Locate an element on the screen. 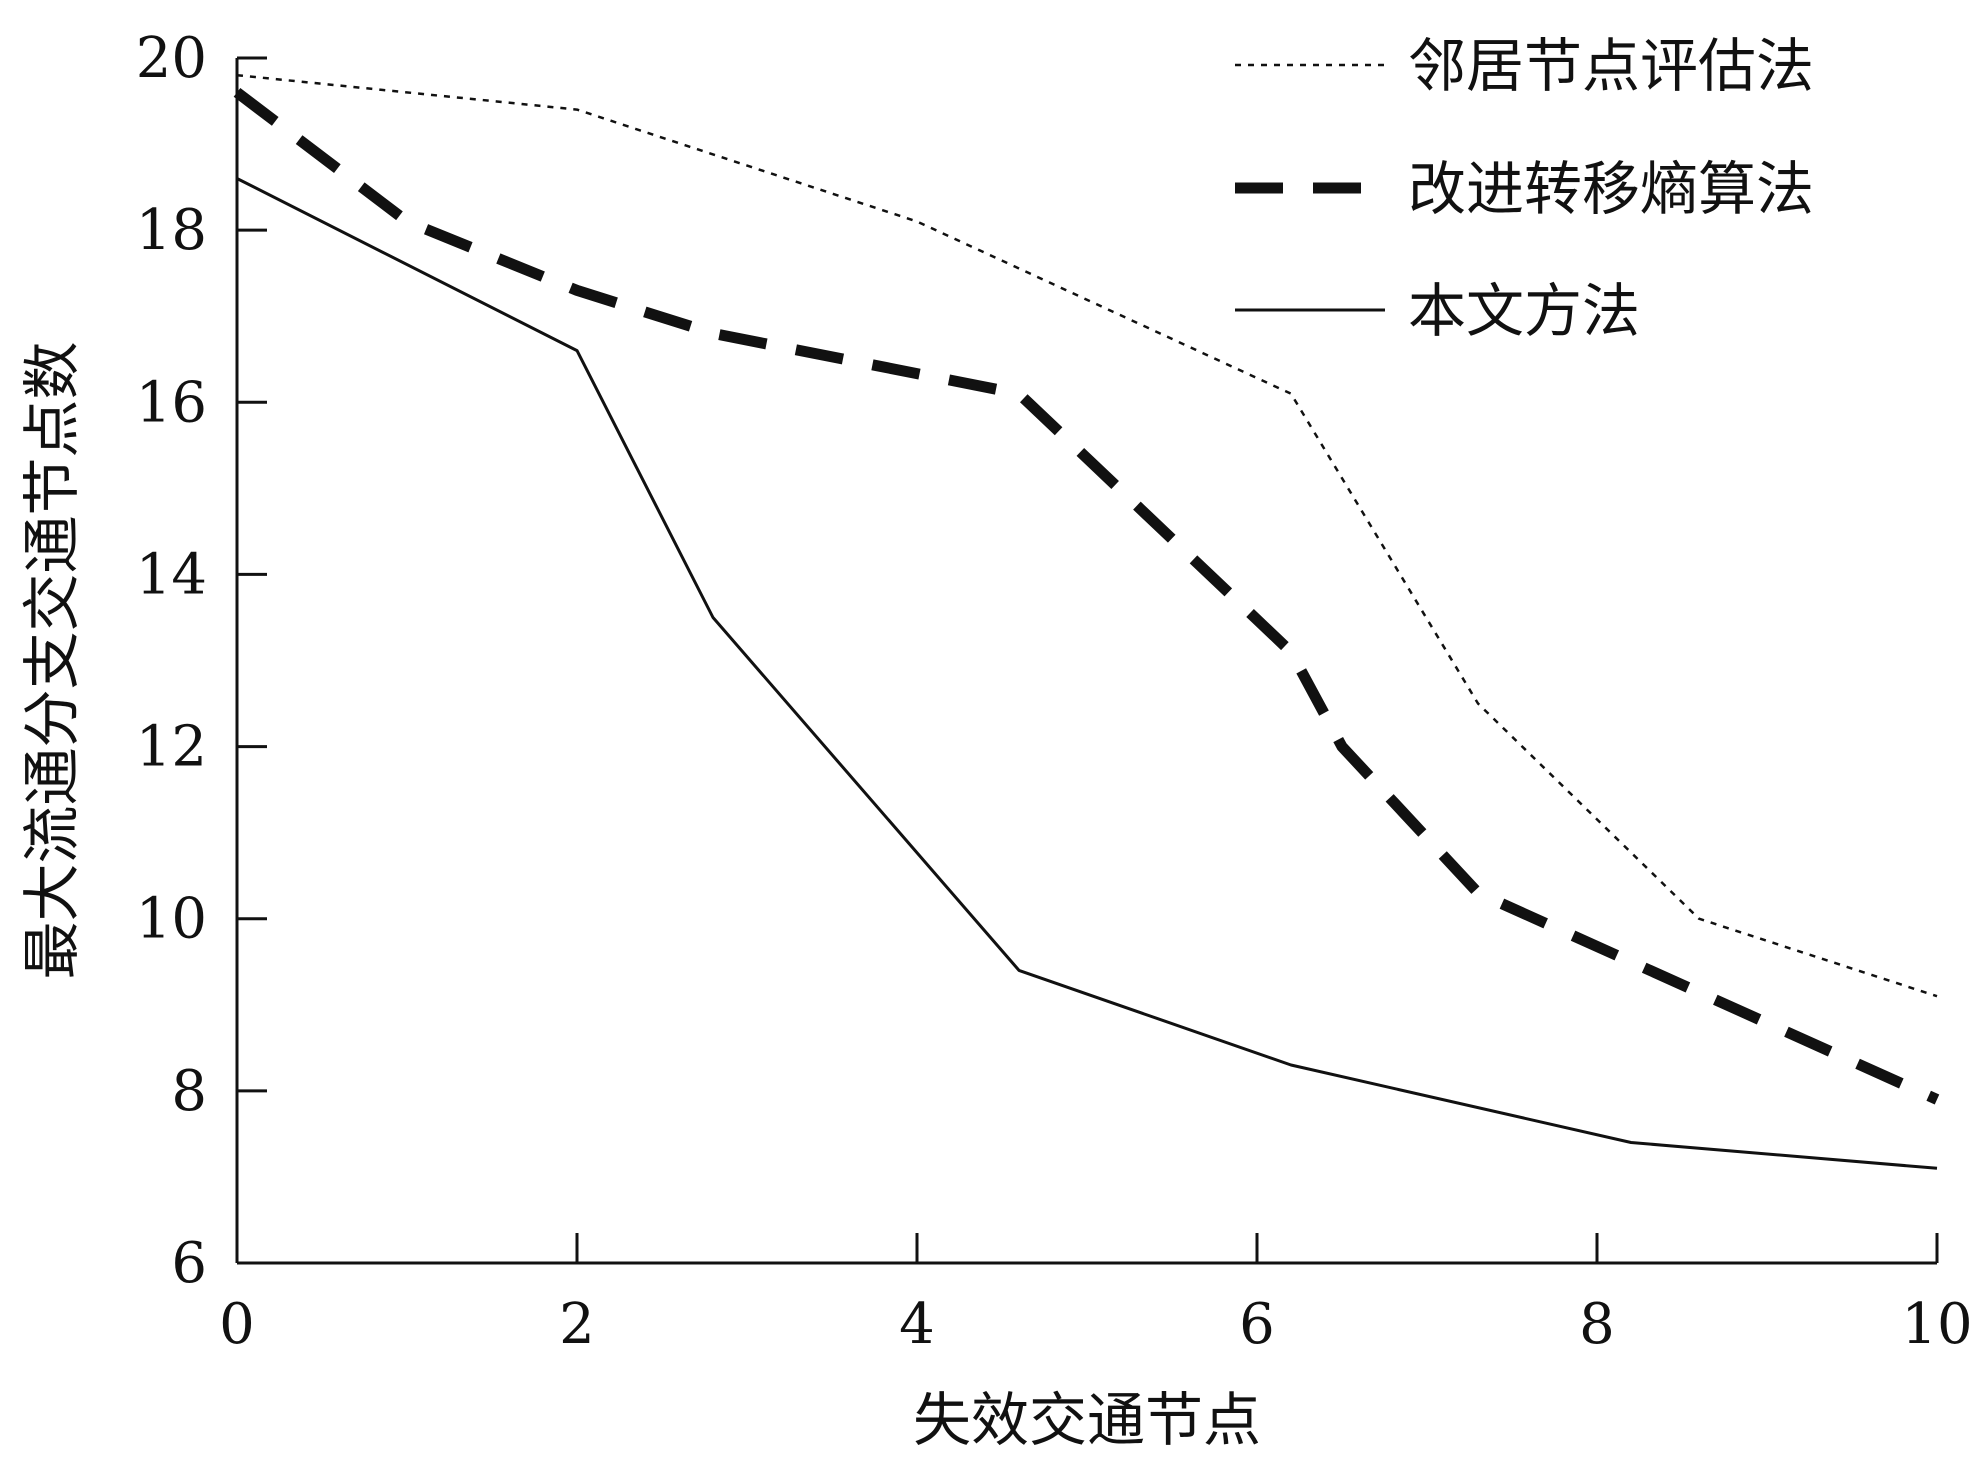 This screenshot has height=1476, width=1979. legend-label-2: 改进转移熵算法 is located at coordinates (1611, 189).